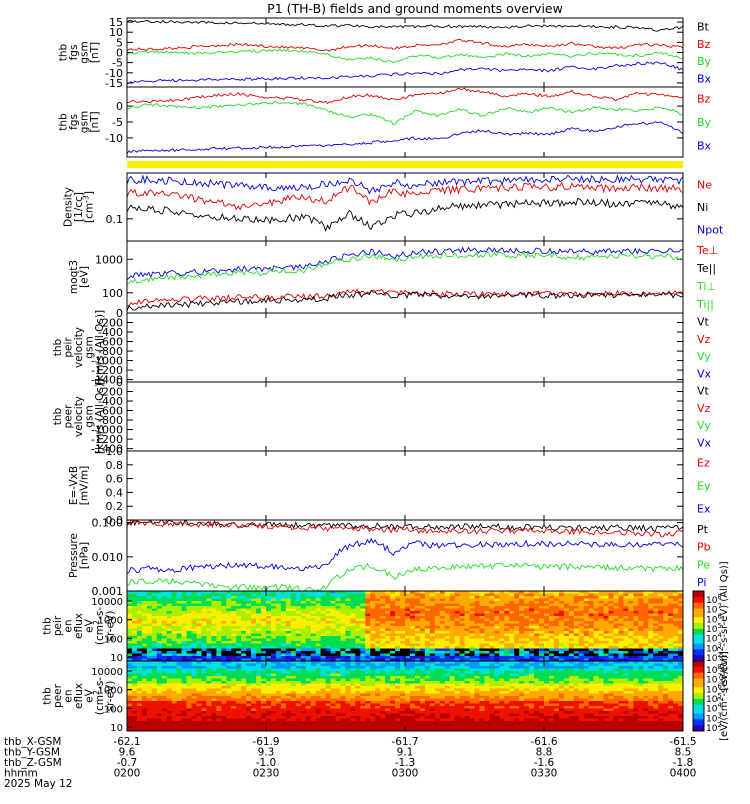  What do you see at coordinates (405, 485) in the screenshot?
I see `panel-frame` at bounding box center [405, 485].